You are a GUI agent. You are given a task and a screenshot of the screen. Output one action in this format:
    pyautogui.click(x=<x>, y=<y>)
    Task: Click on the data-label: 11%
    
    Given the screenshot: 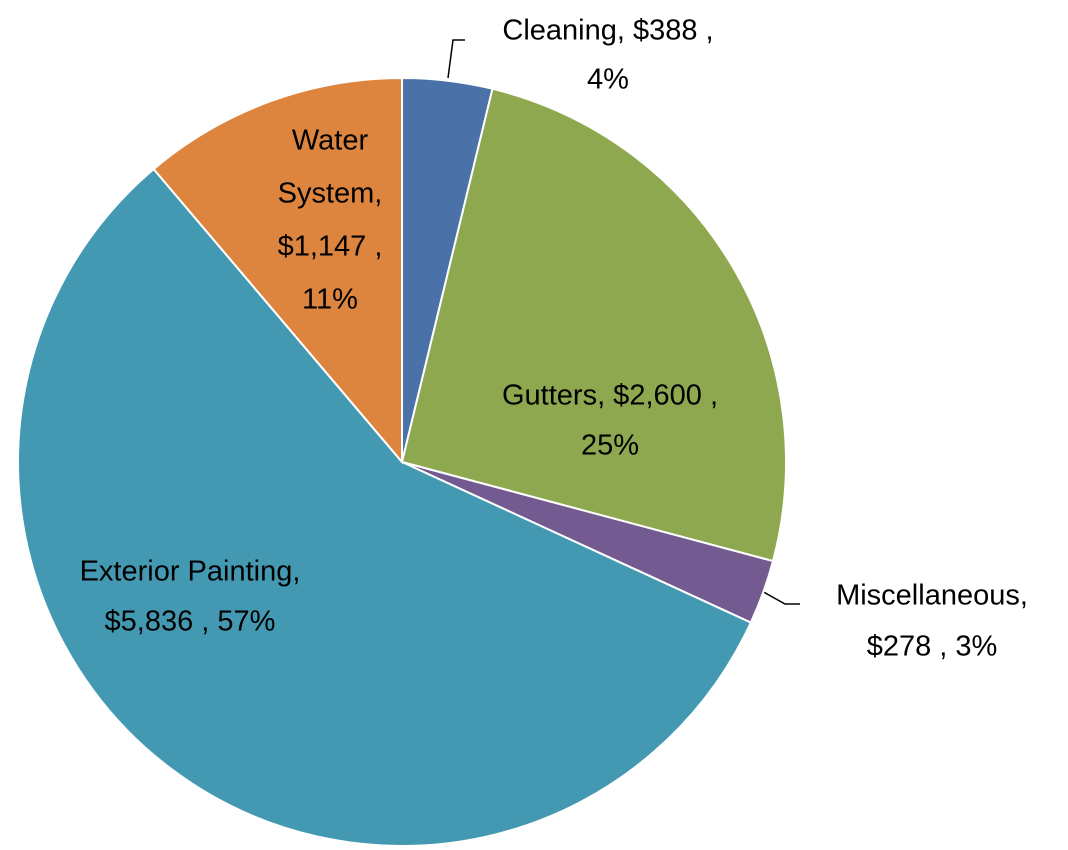 What is the action you would take?
    pyautogui.click(x=330, y=300)
    